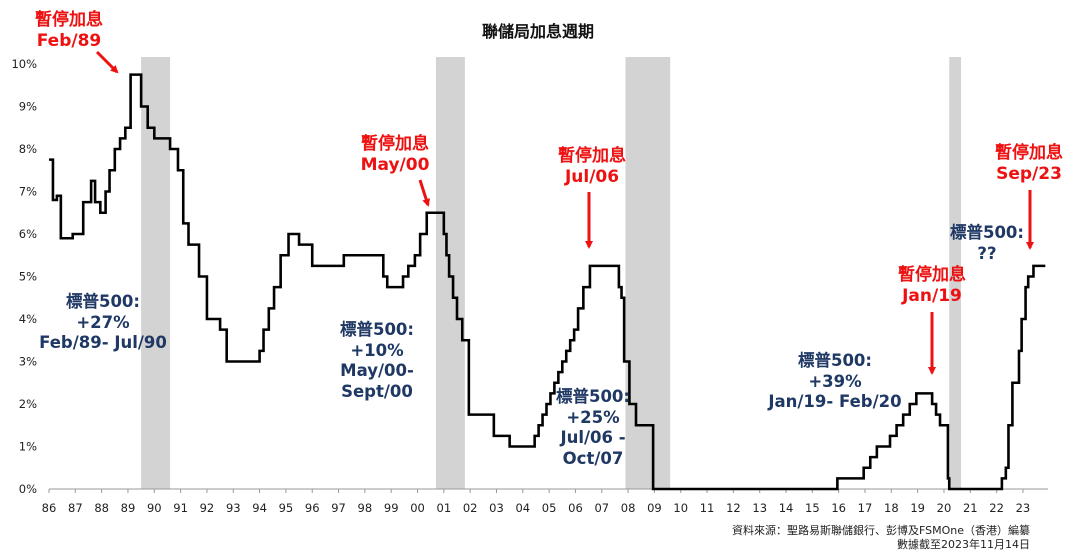  I want to click on y-tick-label: 9%, so click(28, 107).